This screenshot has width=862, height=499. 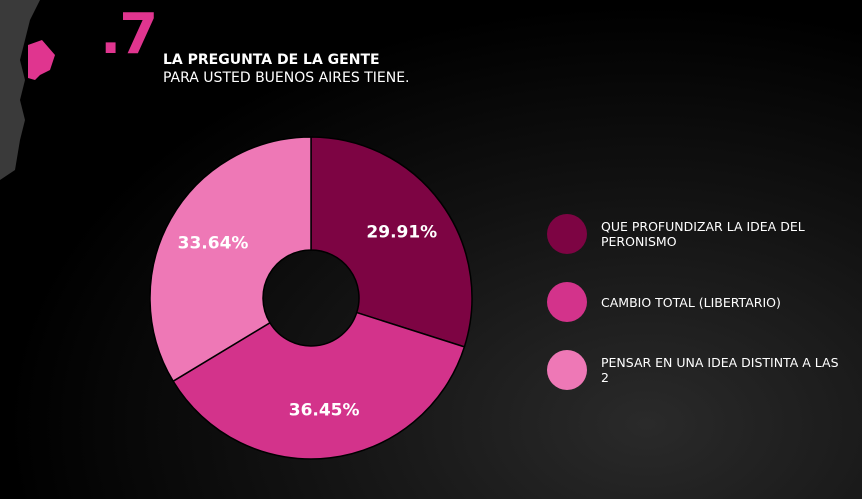 I want to click on legend-item: PENSAR EN UNA IDEA DISTINTA A LAS 2, so click(x=694, y=370).